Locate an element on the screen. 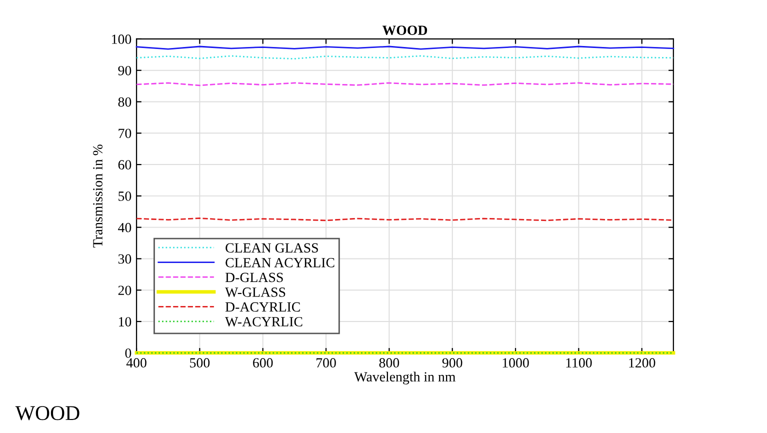 The image size is (767, 433). y-axis-title: Transmission in % is located at coordinates (97, 196).